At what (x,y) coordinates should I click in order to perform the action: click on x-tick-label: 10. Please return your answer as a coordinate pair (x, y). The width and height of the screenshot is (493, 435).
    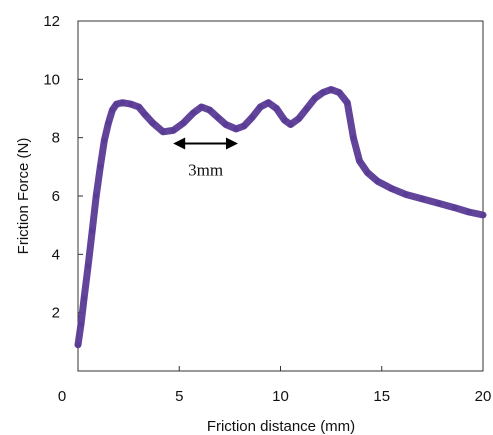
    Looking at the image, I should click on (280, 396).